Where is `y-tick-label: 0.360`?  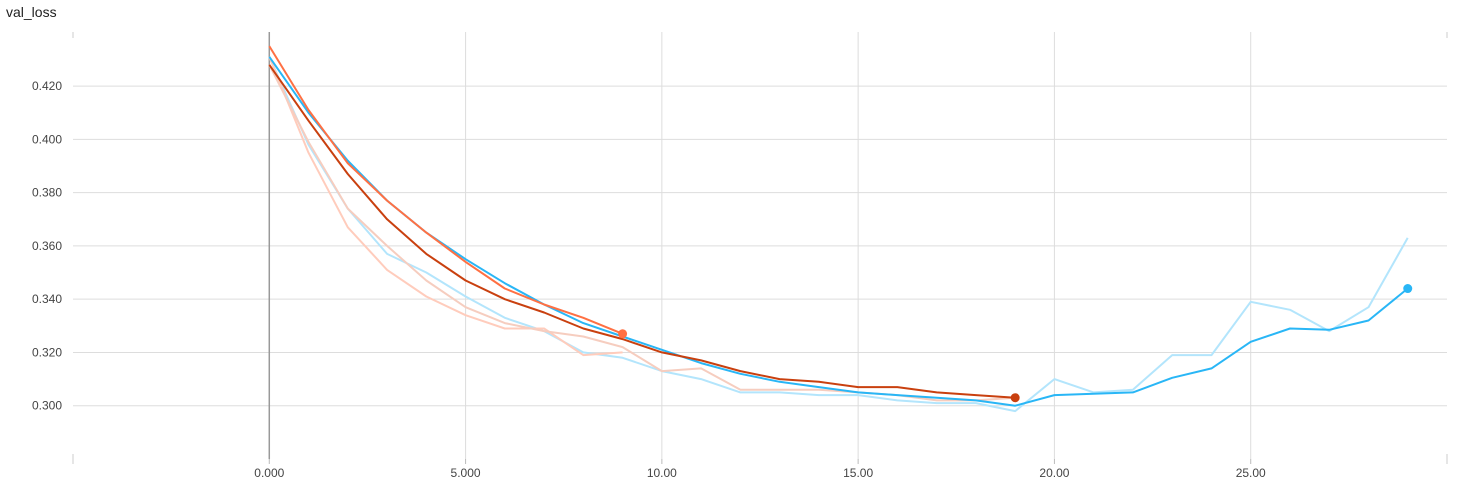 y-tick-label: 0.360 is located at coordinates (47, 246).